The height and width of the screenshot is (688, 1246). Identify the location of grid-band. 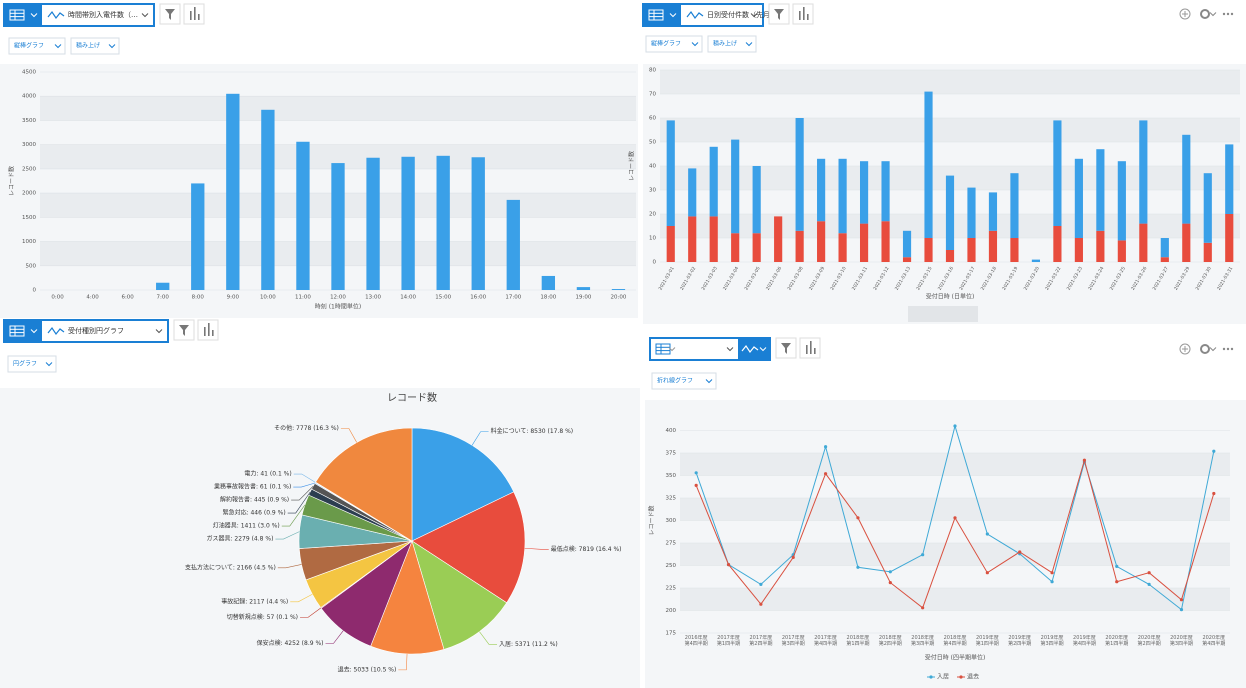
(338, 108).